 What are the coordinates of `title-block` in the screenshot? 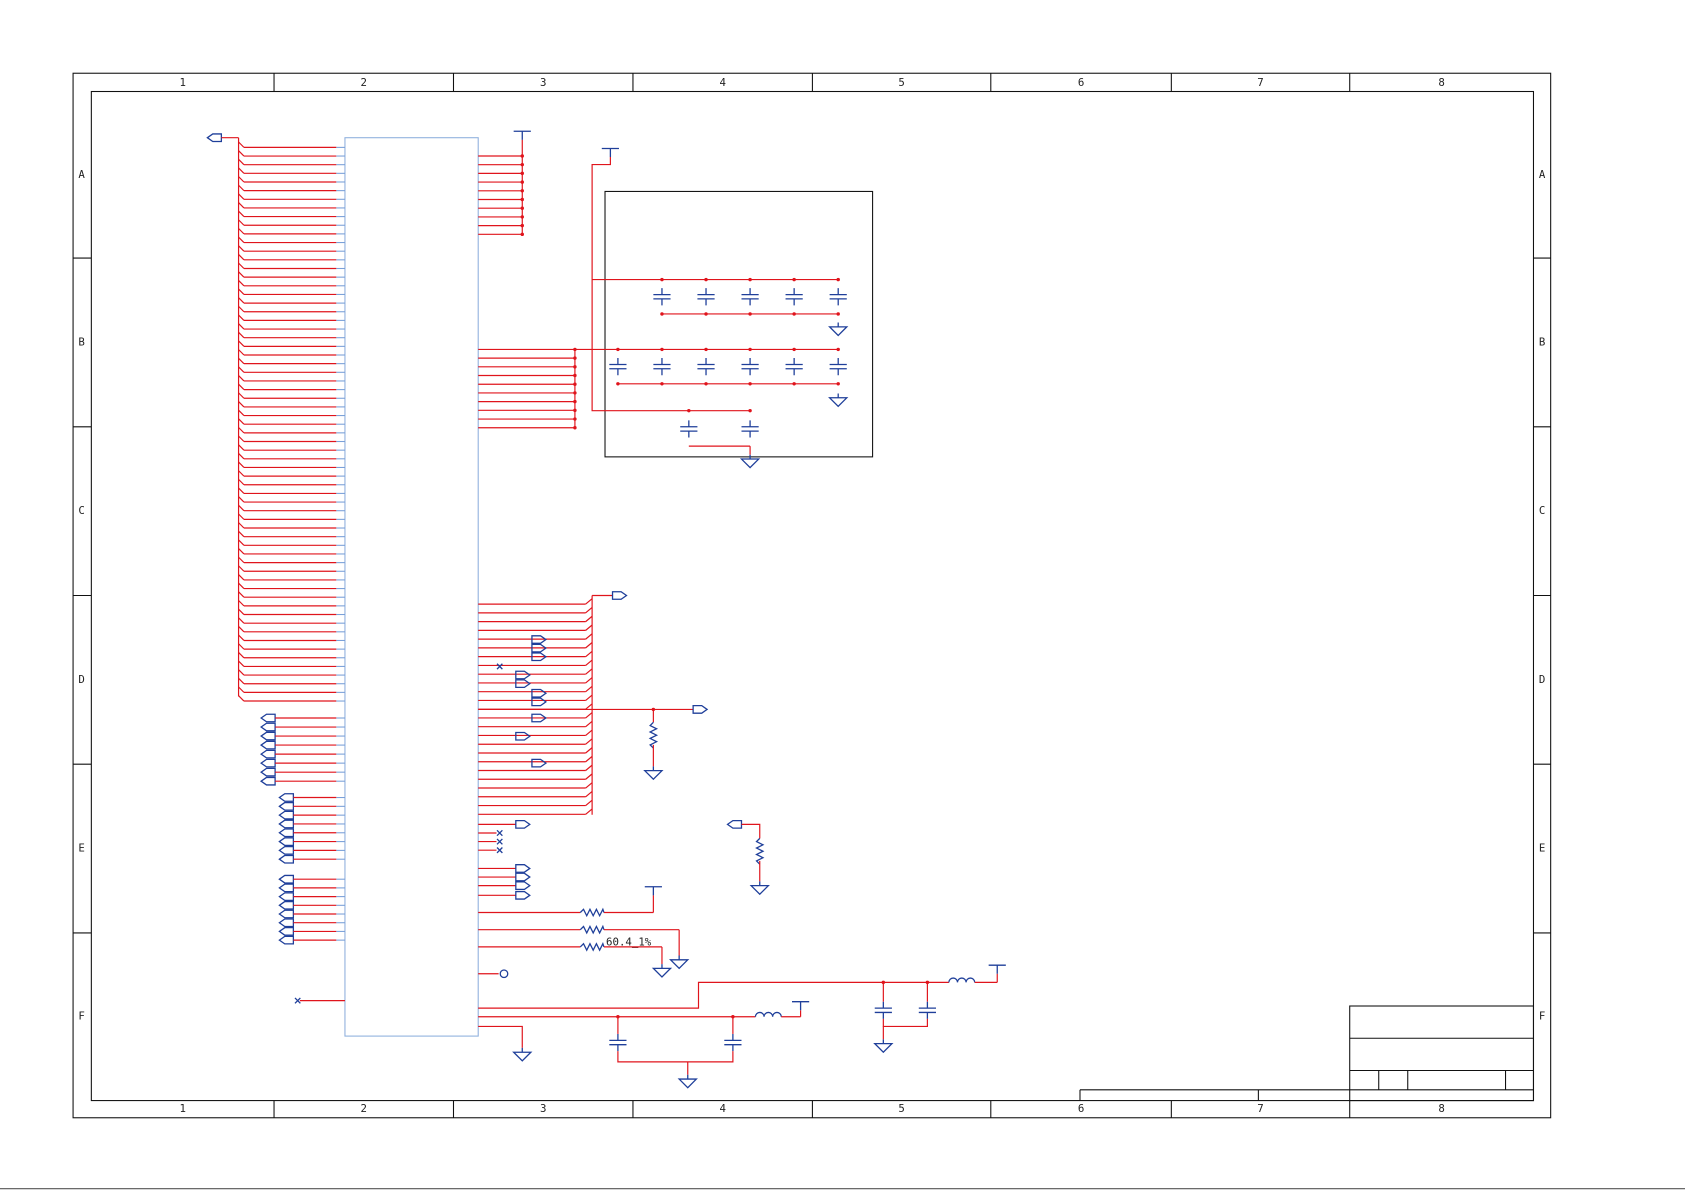 It's located at (1307, 1053).